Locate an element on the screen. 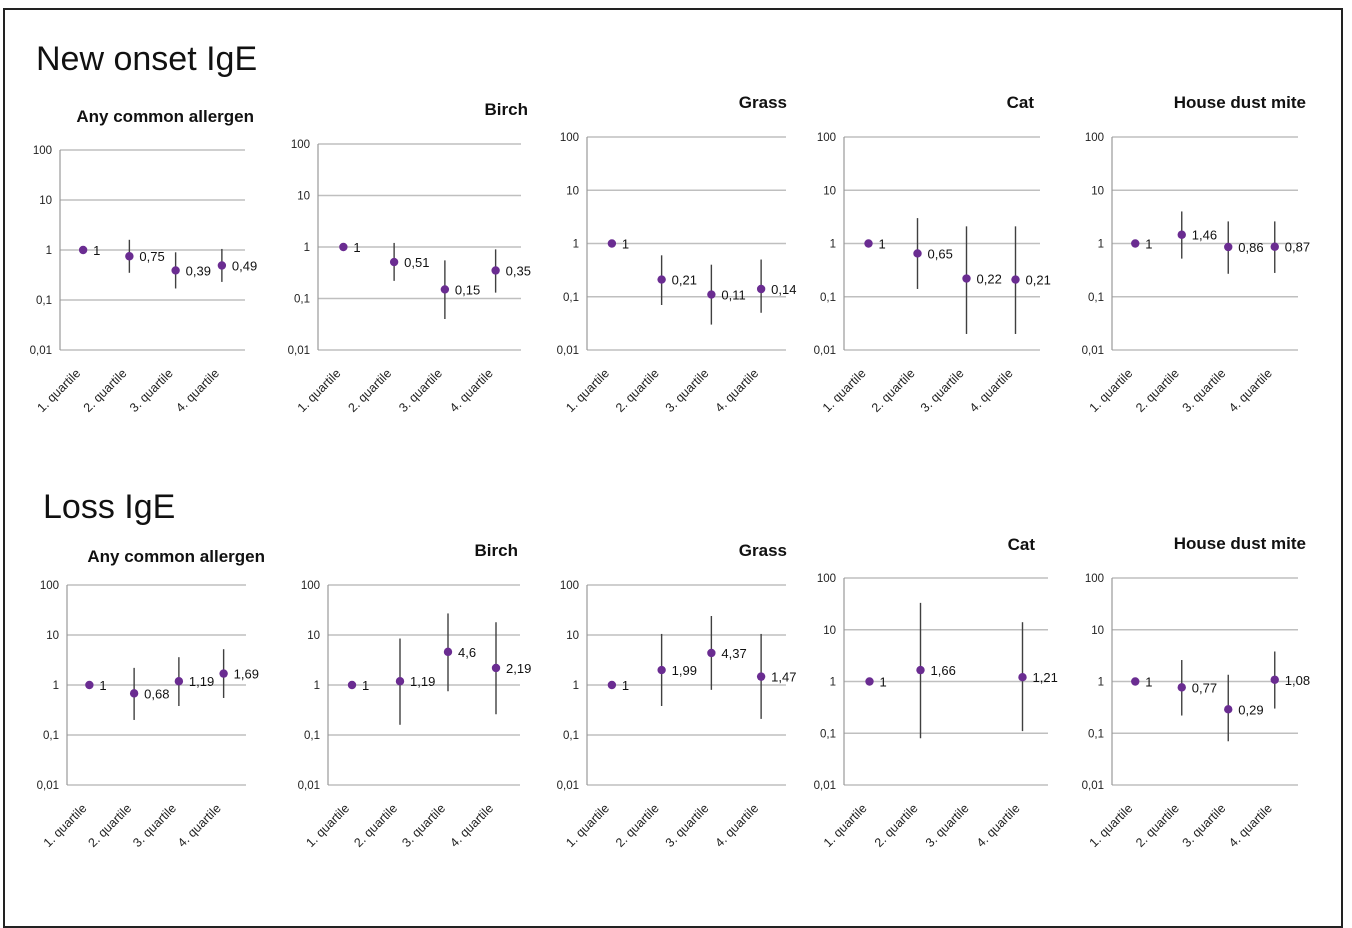  chart-title: House dust mite is located at coordinates (1240, 543).